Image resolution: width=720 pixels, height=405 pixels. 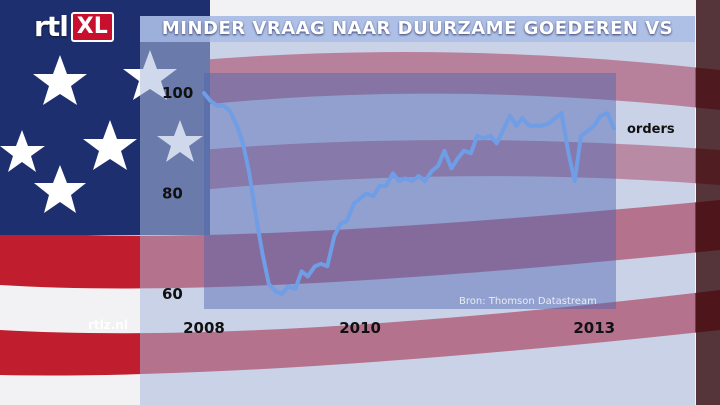 I want to click on frame-edge, so click(x=708, y=202).